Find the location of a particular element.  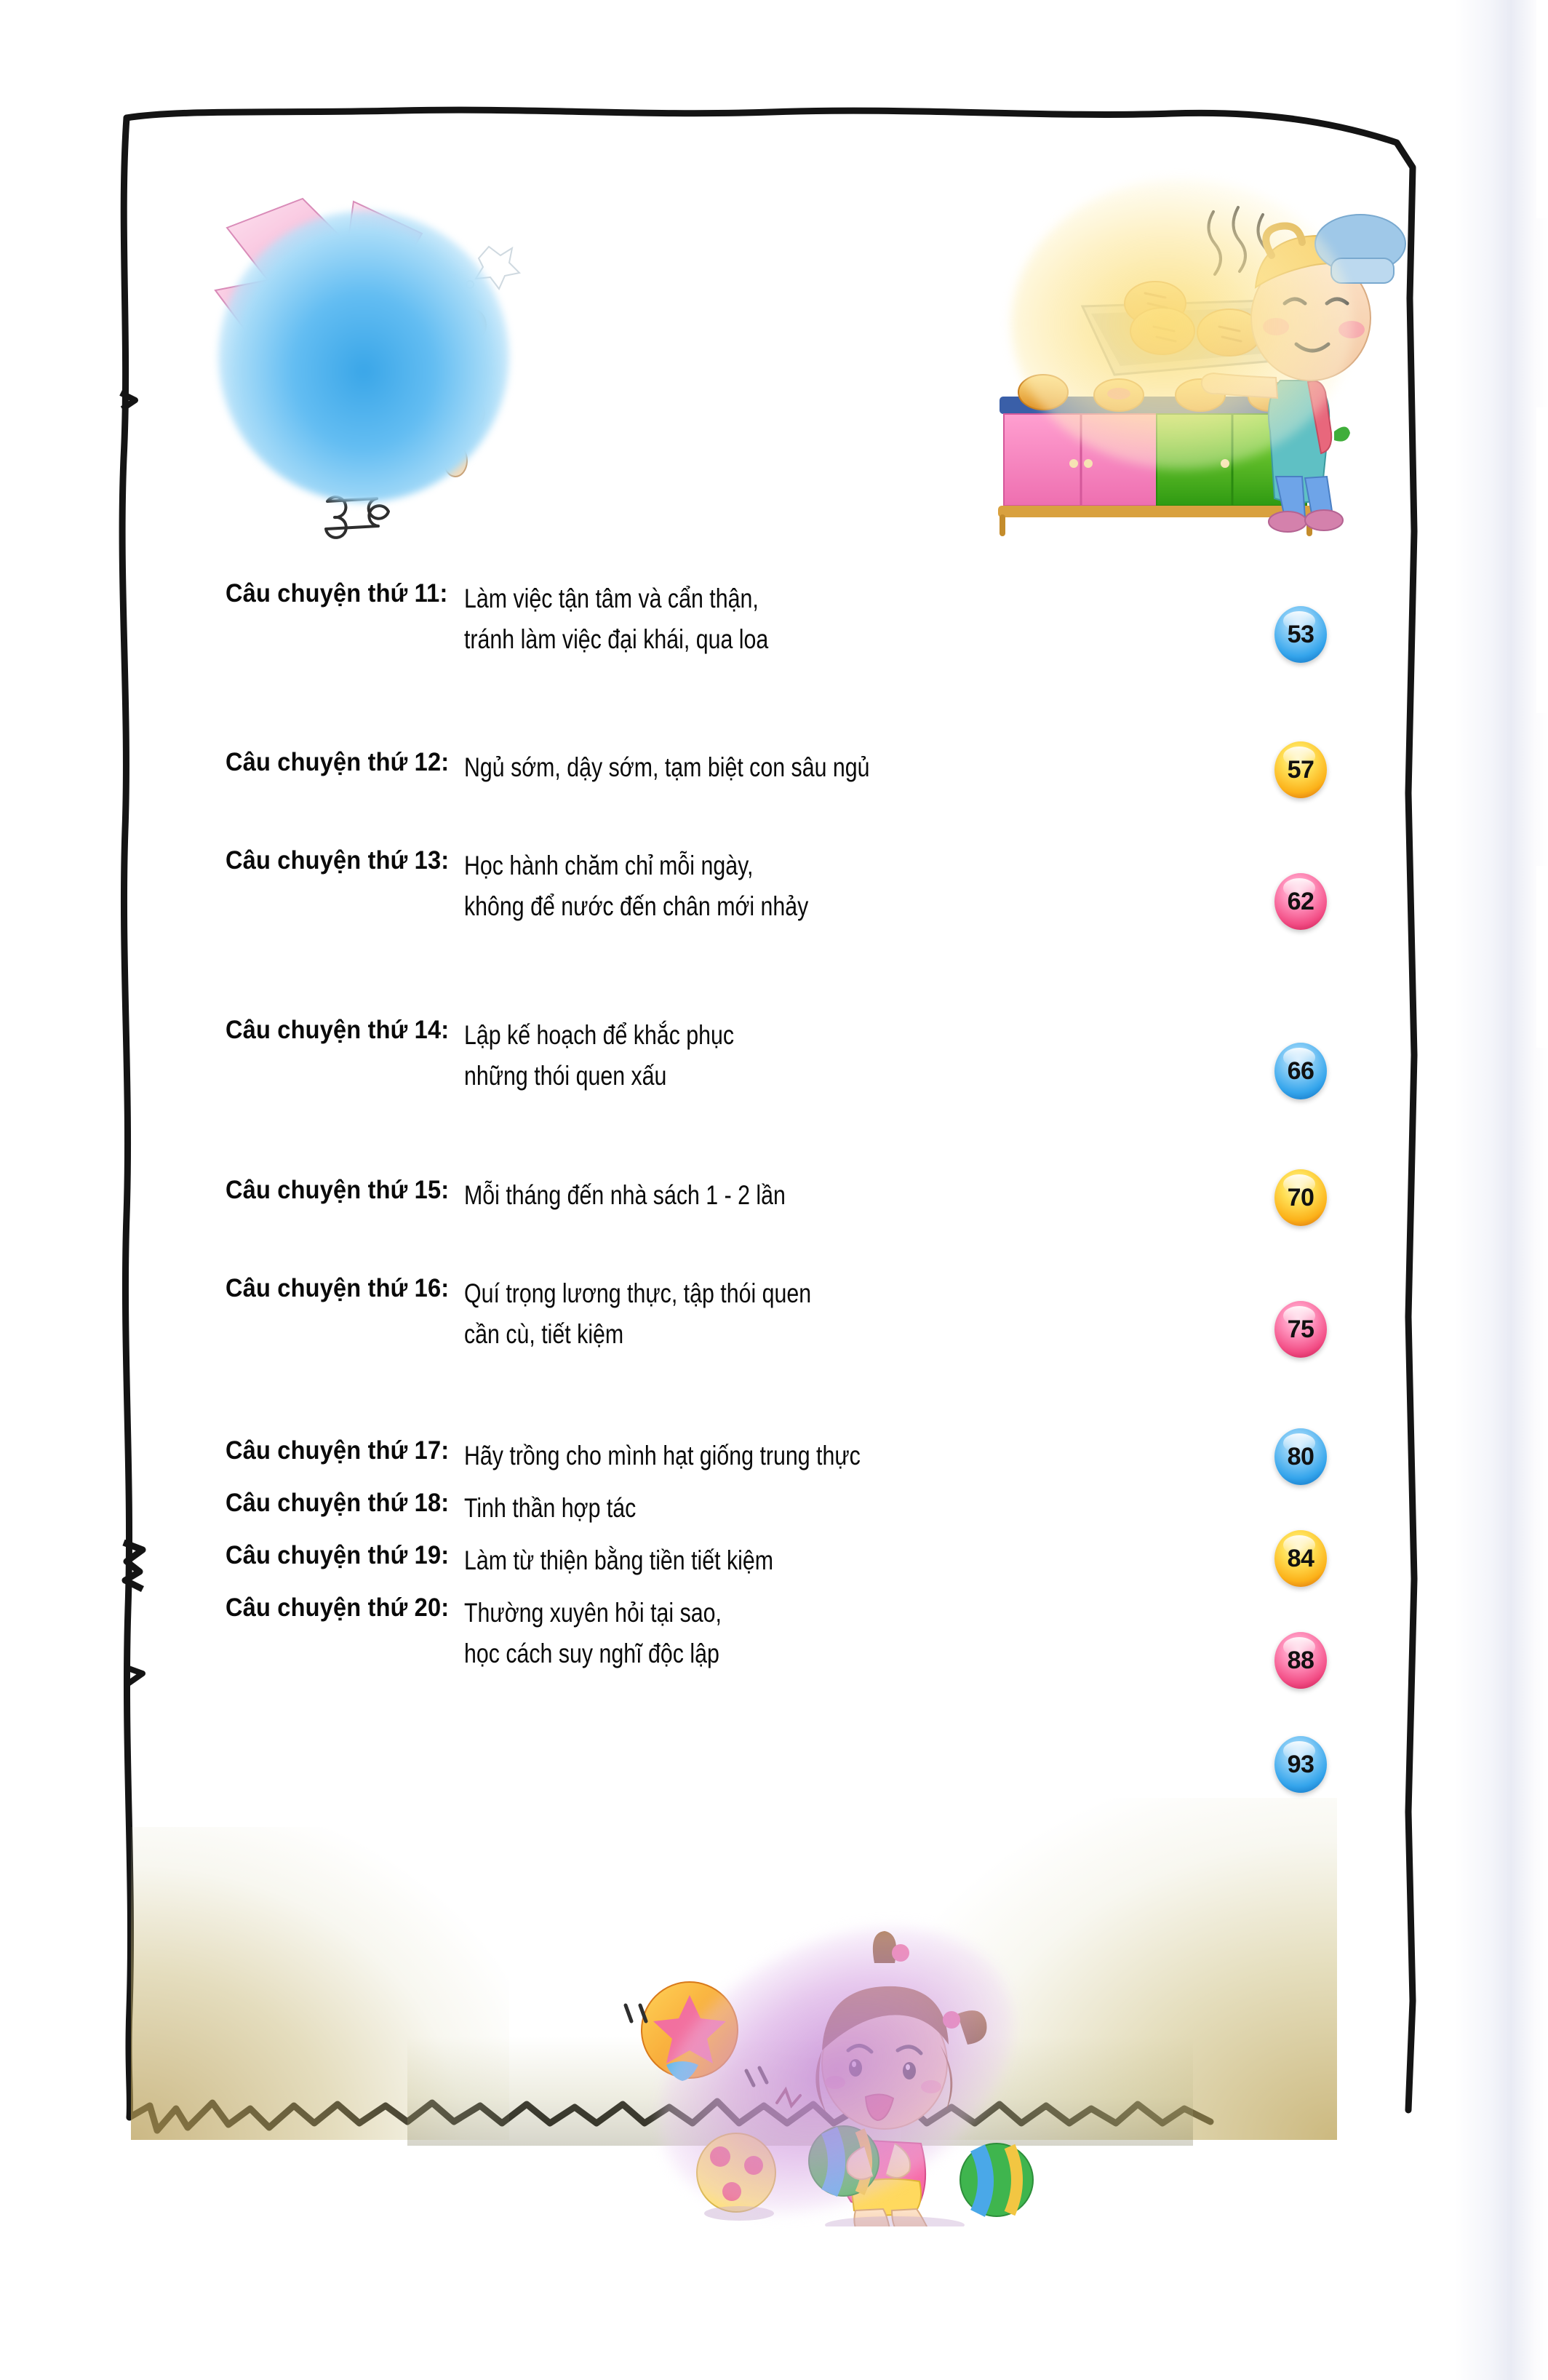

page-number-badge: 53 is located at coordinates (1300, 634).